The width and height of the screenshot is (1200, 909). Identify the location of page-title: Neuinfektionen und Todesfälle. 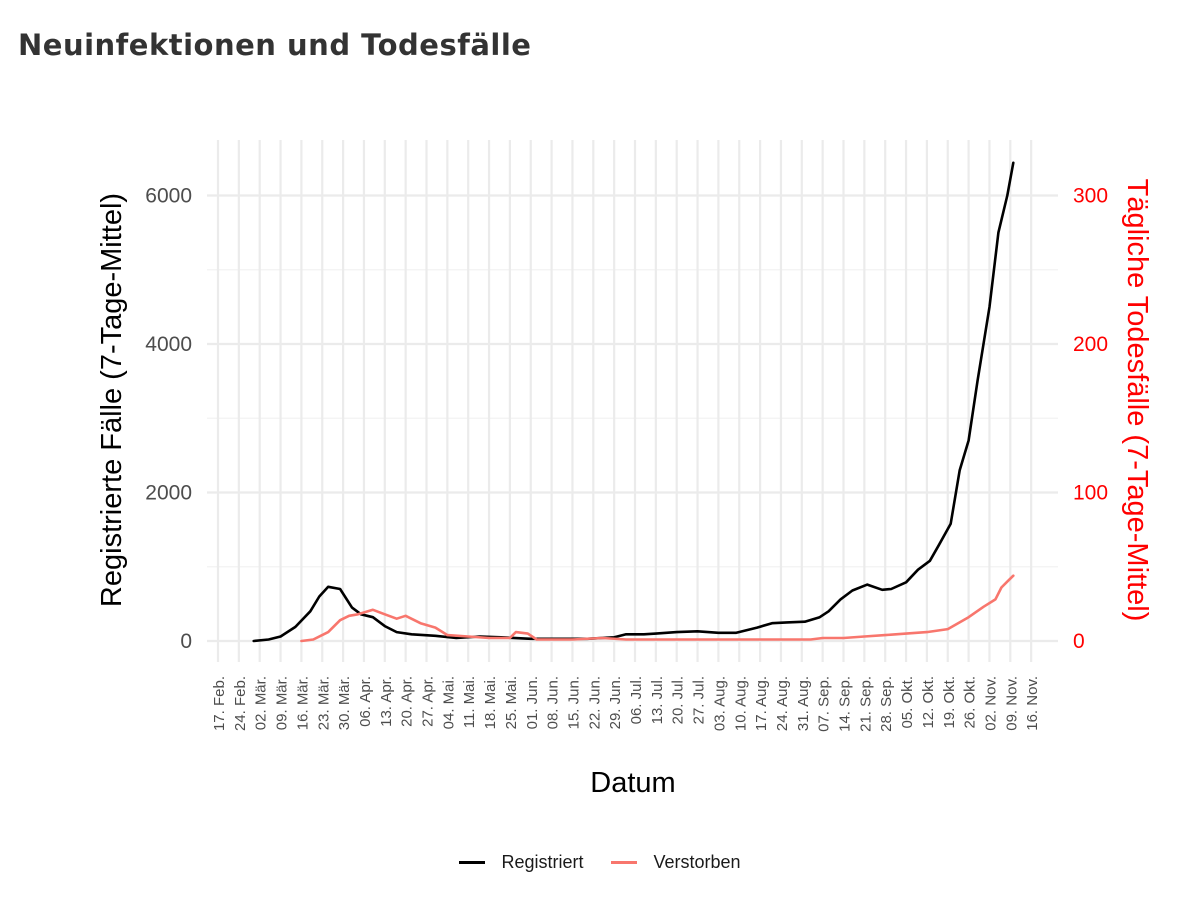
(275, 45).